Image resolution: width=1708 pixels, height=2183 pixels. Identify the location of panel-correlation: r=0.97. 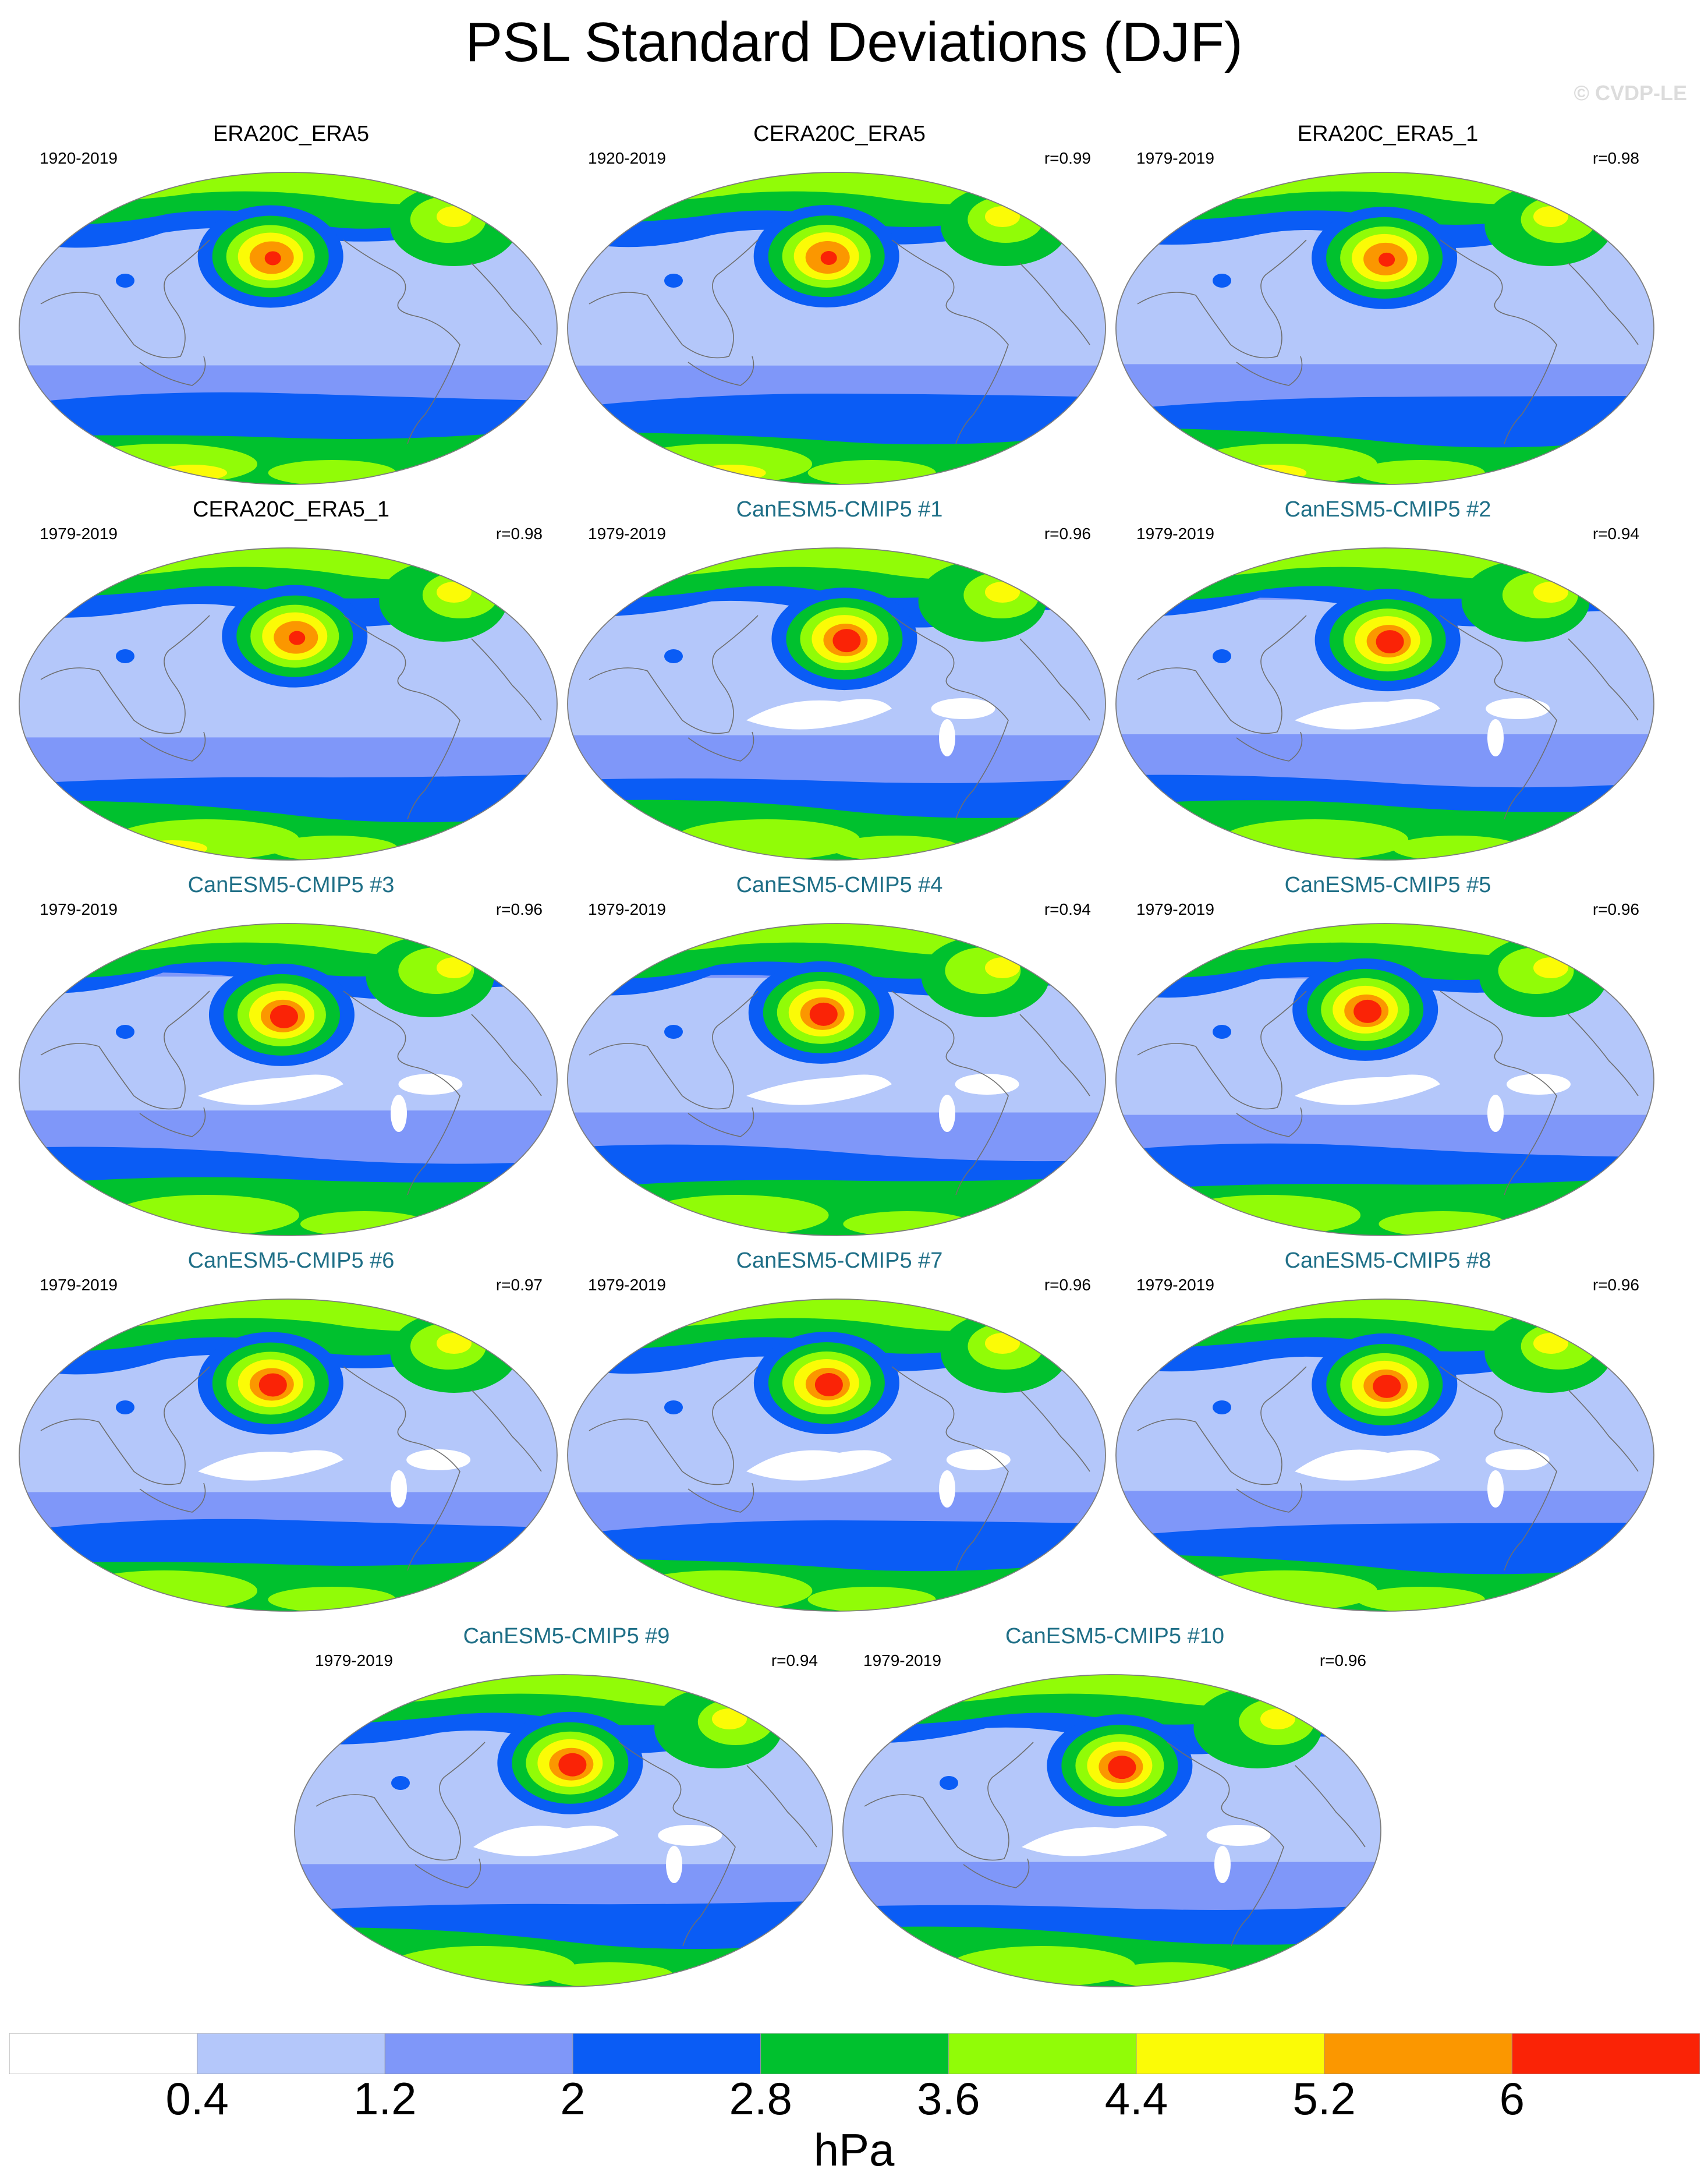
(519, 1285).